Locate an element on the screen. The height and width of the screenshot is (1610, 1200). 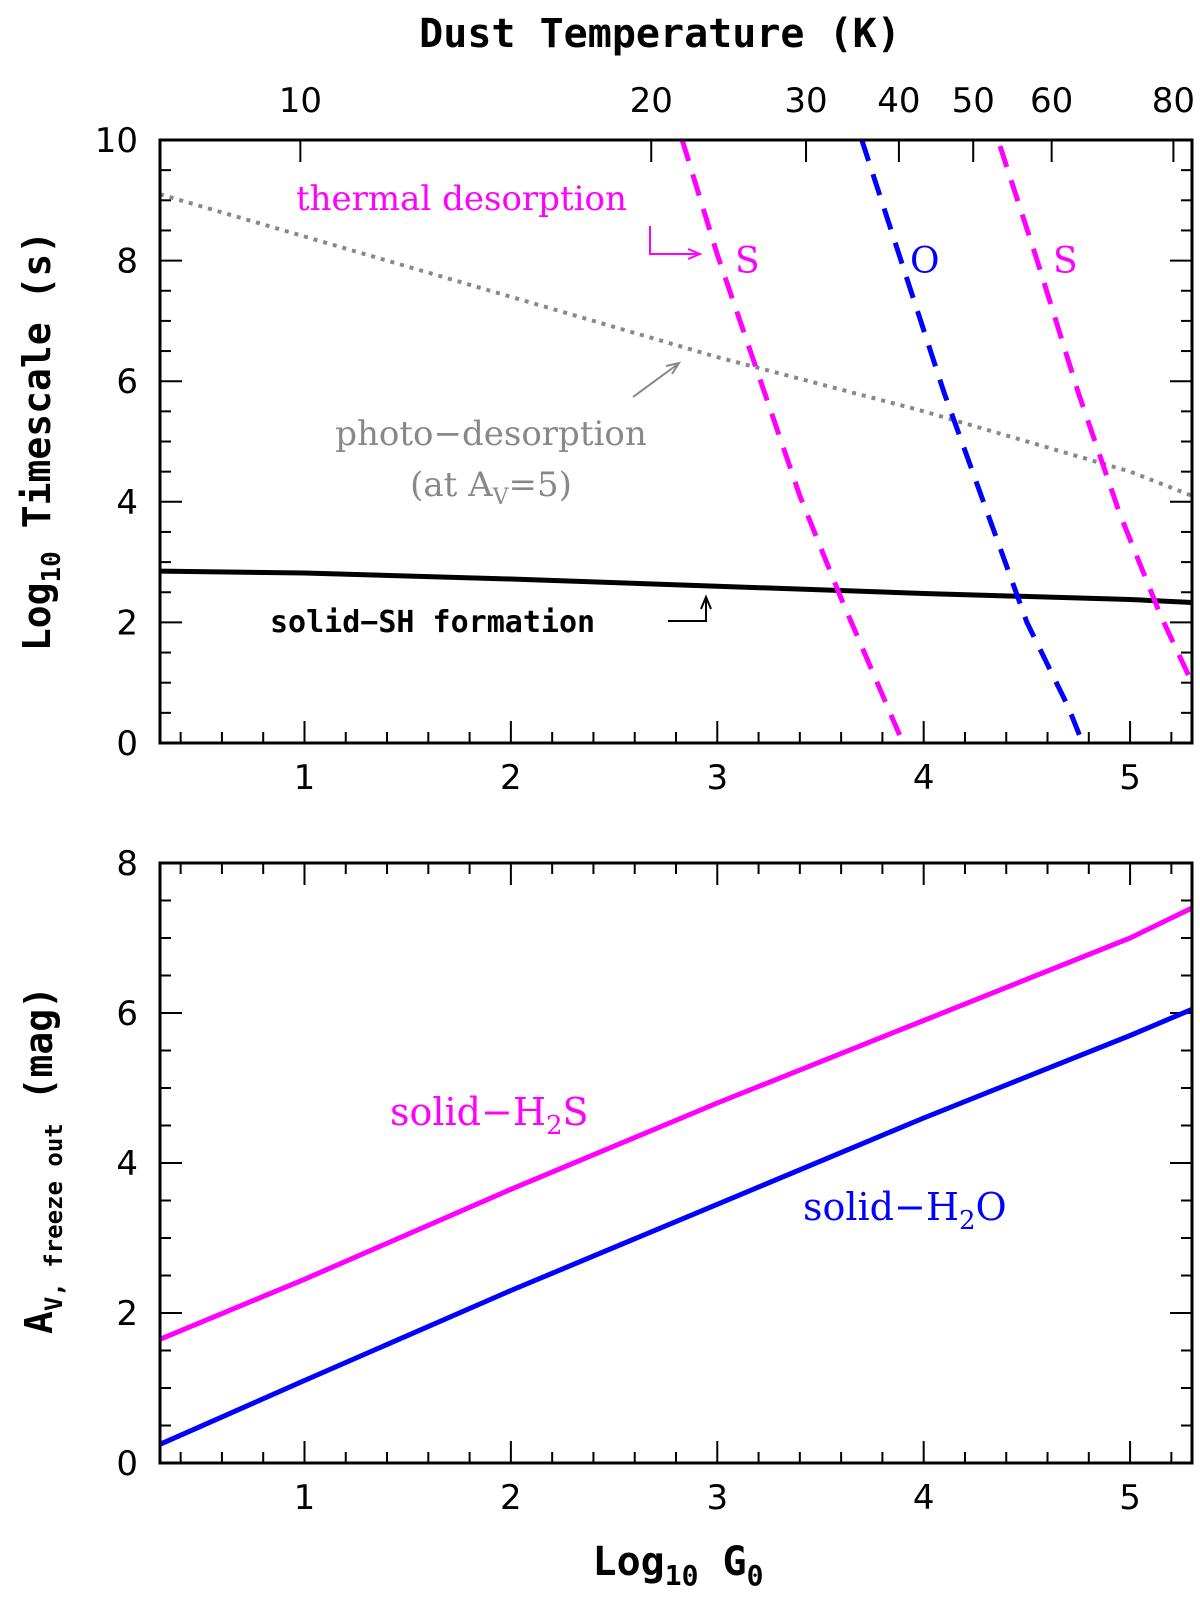
bottom-y-axis-label: AV, freeze out (mag) is located at coordinates (42, 1160).